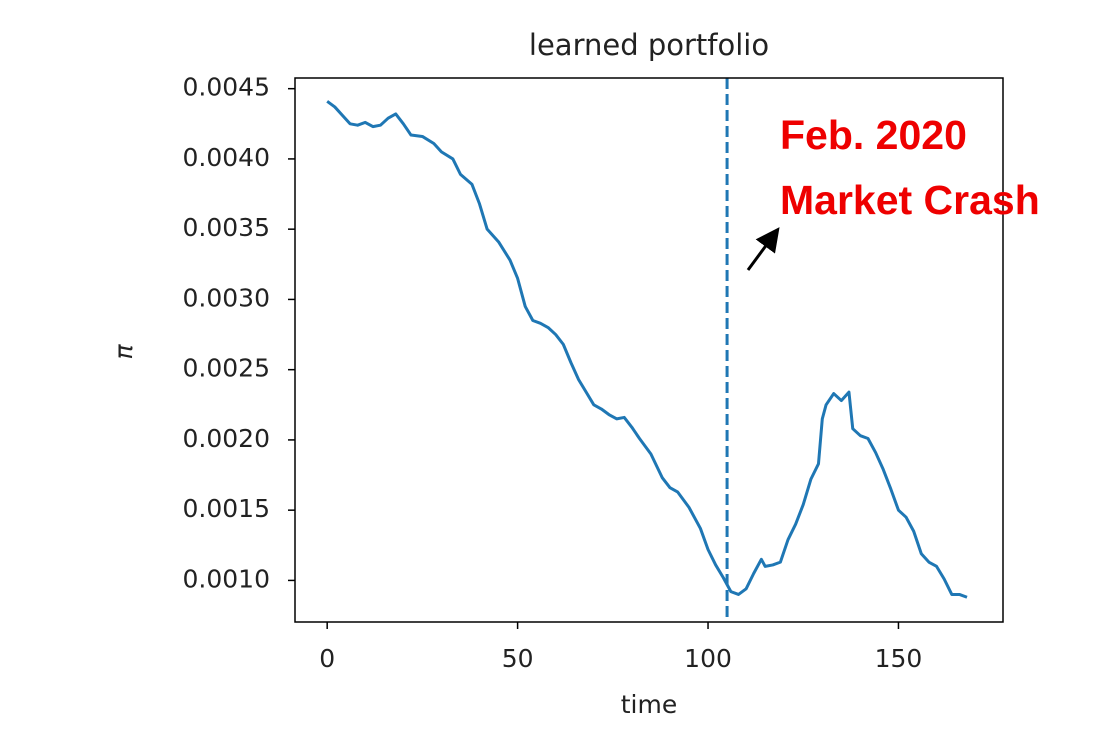  I want to click on annotation-text: Market Crash, so click(910, 200).